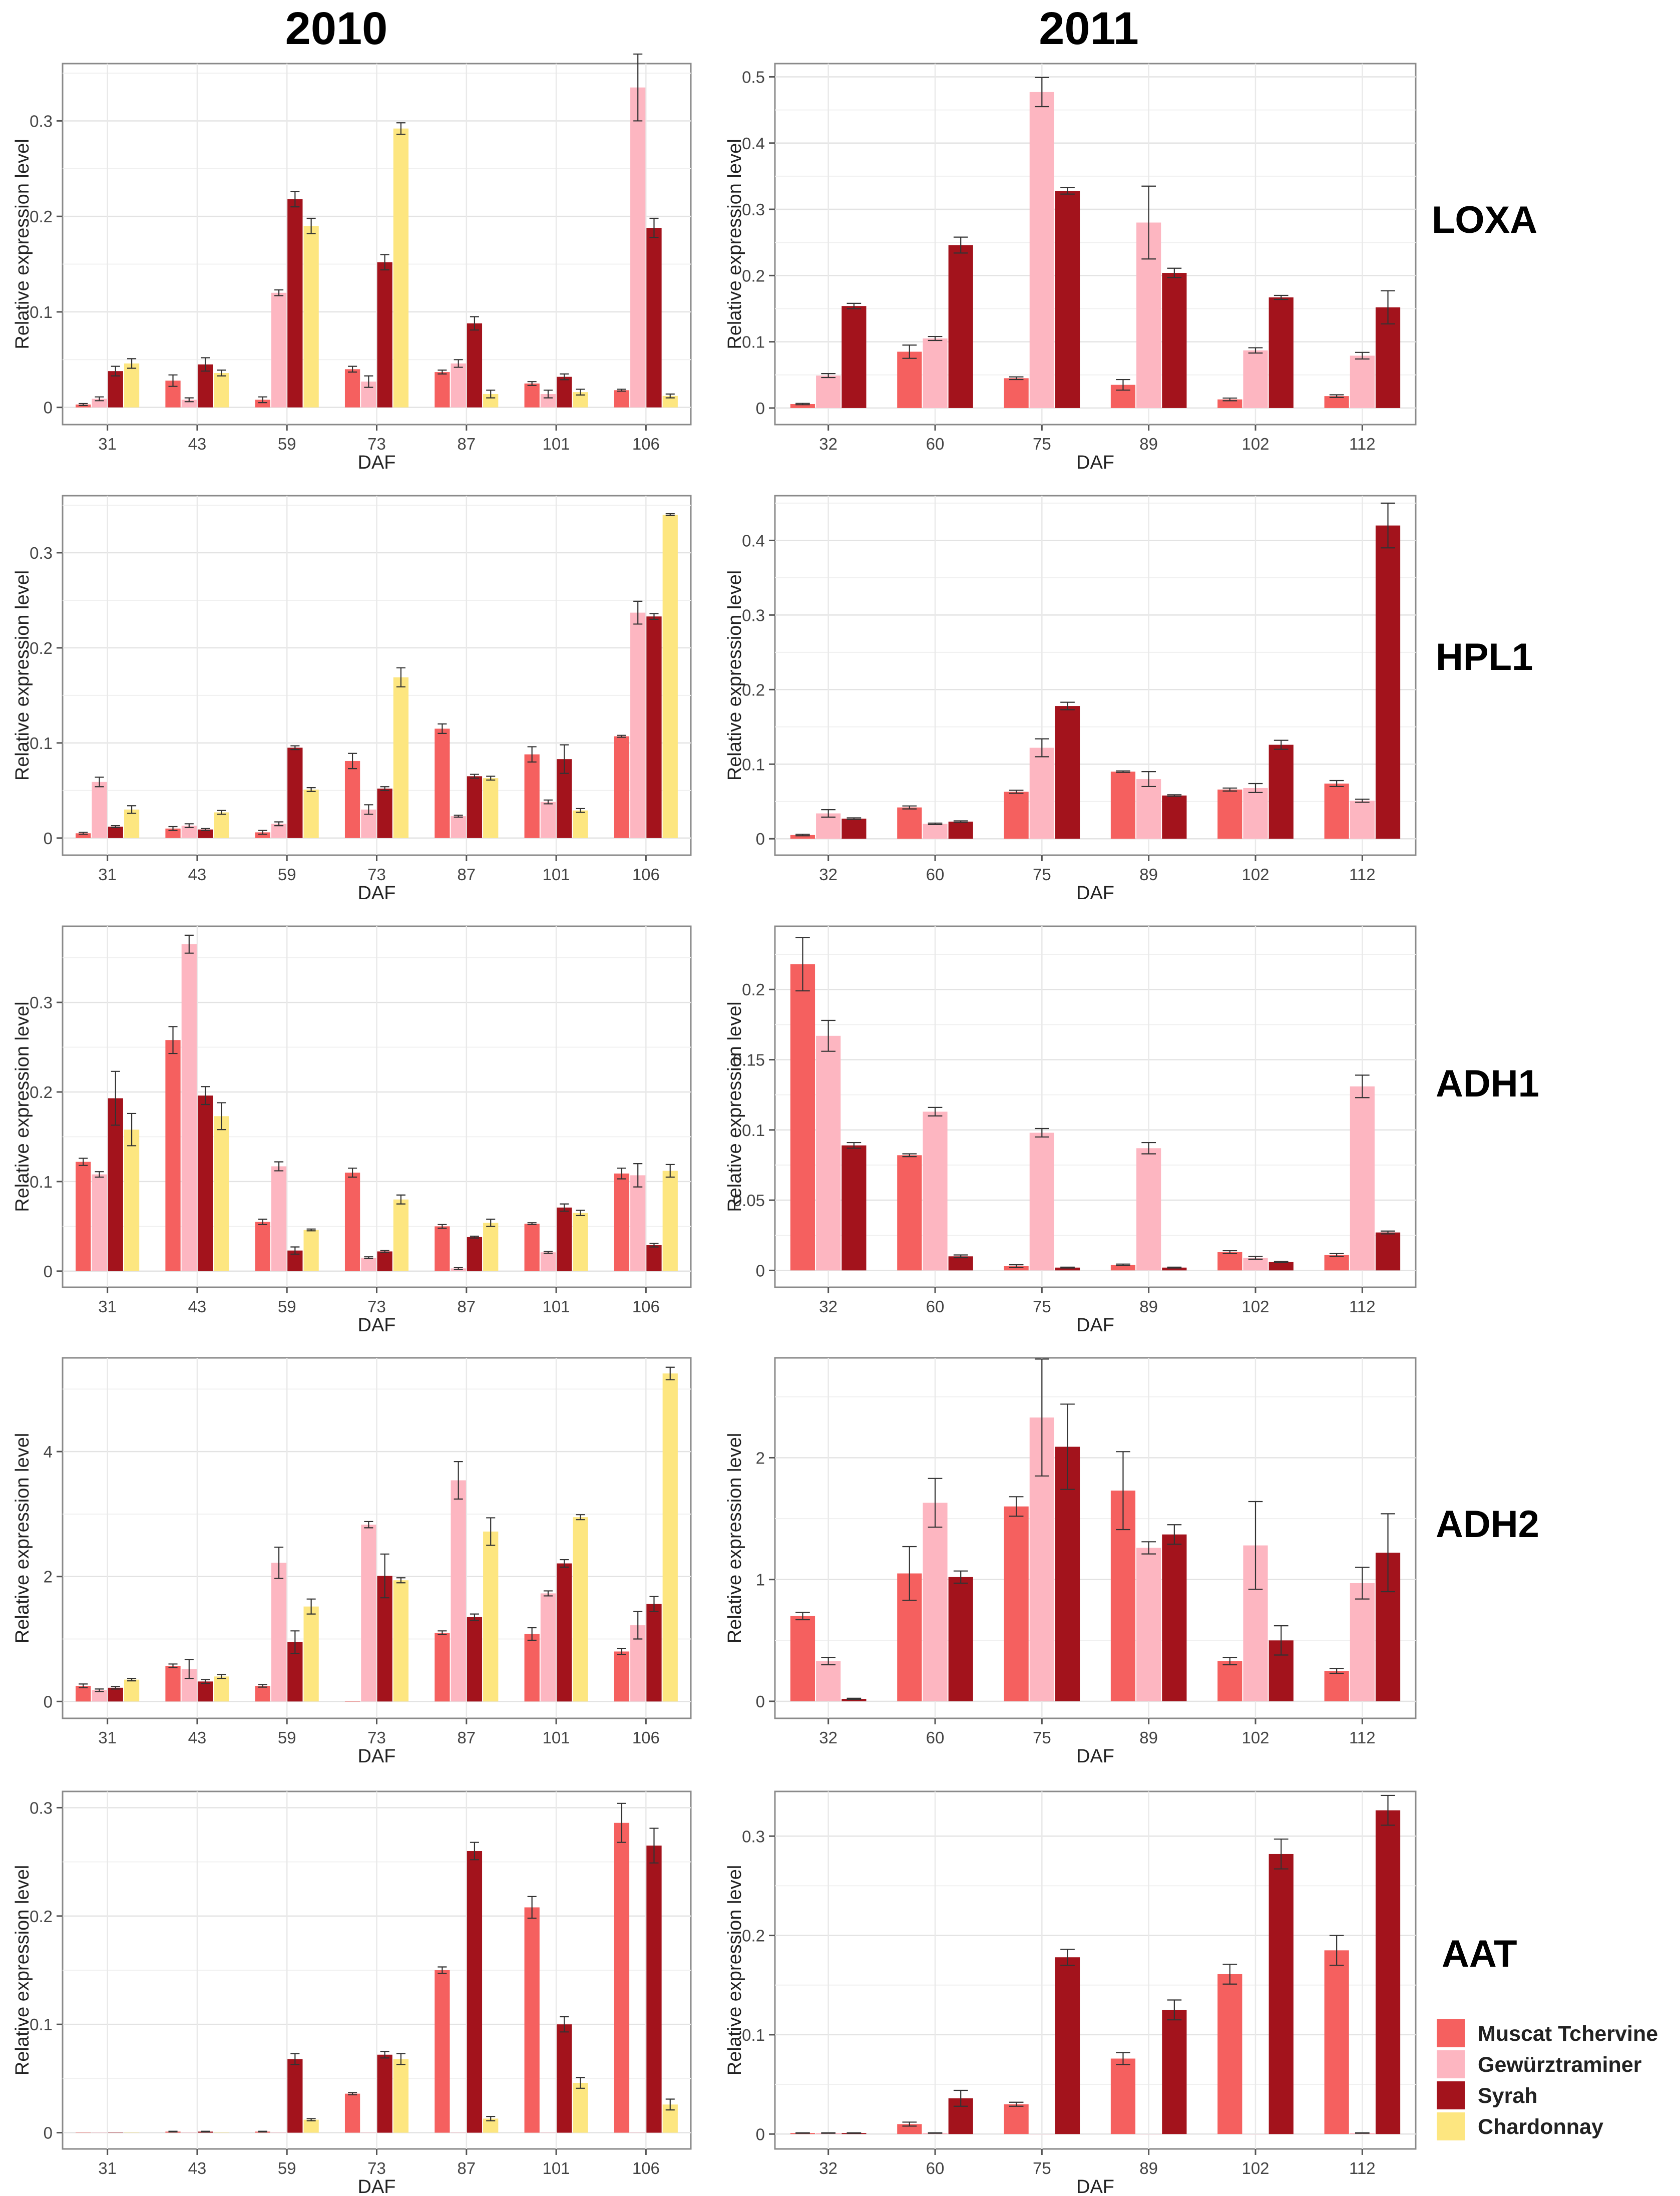  I want to click on y-tick-label: 0.05, so click(749, 1201).